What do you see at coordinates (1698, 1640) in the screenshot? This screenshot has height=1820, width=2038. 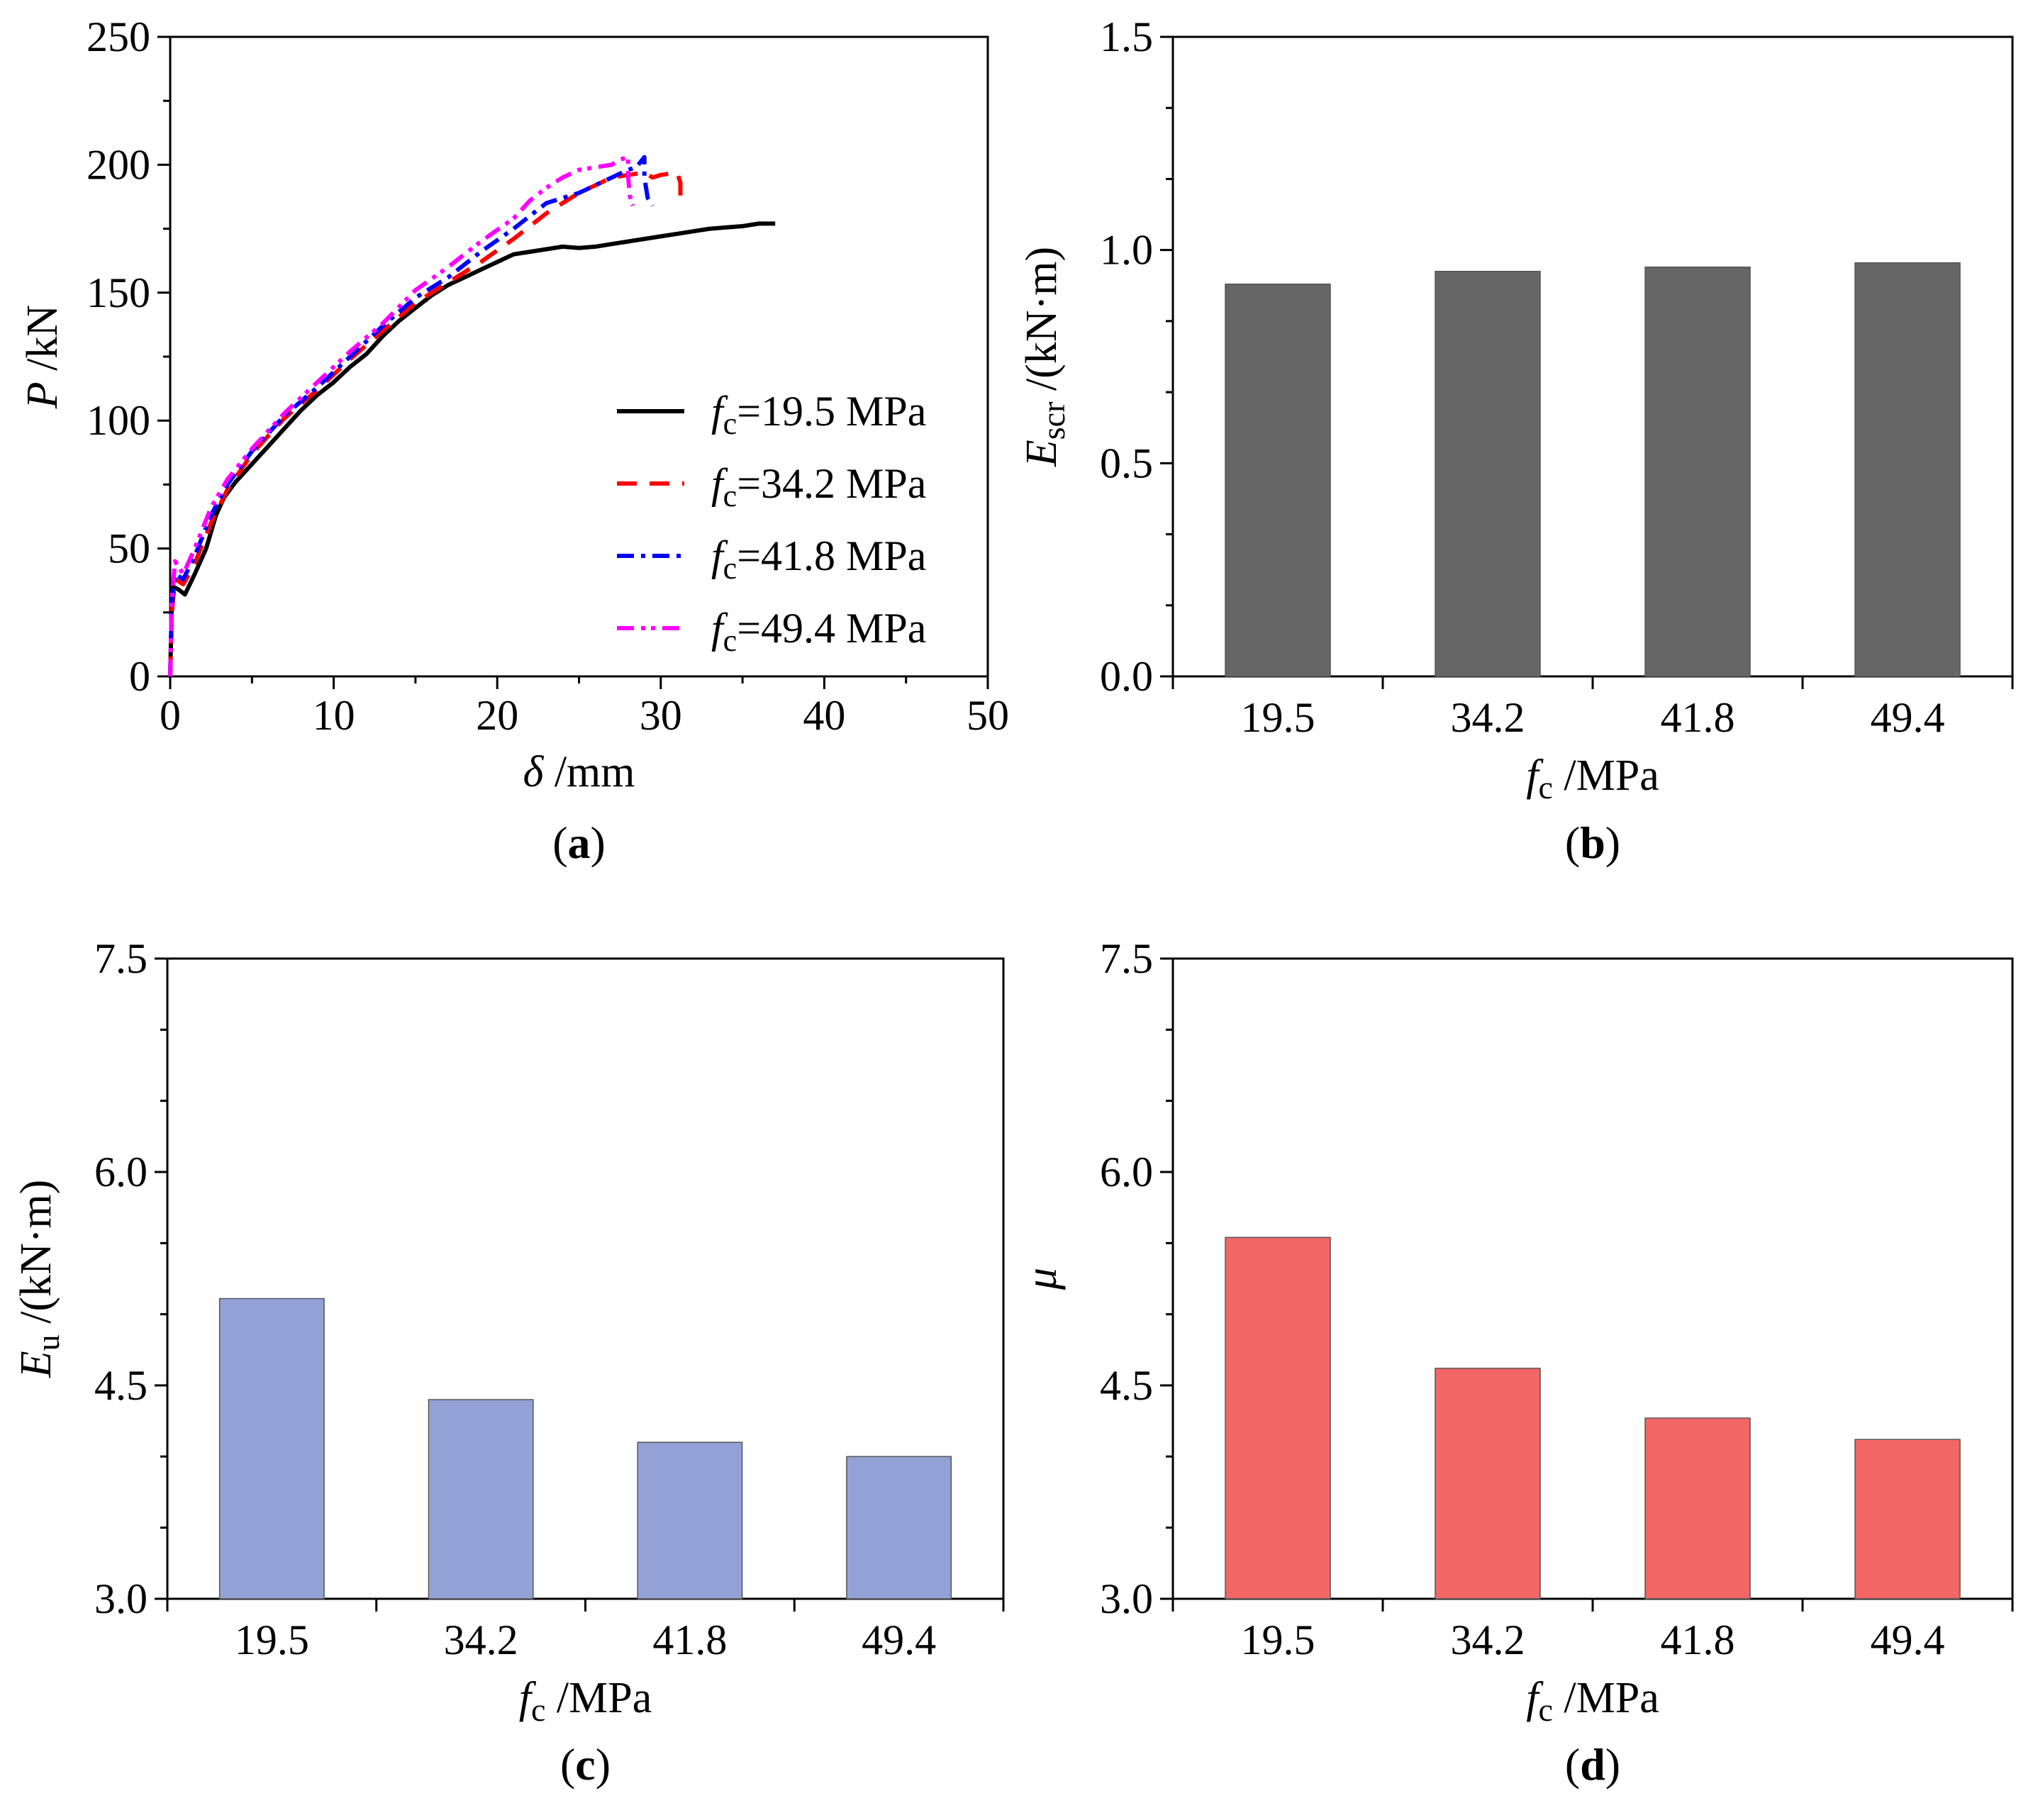 I see `x-tick-label-d: 41.8` at bounding box center [1698, 1640].